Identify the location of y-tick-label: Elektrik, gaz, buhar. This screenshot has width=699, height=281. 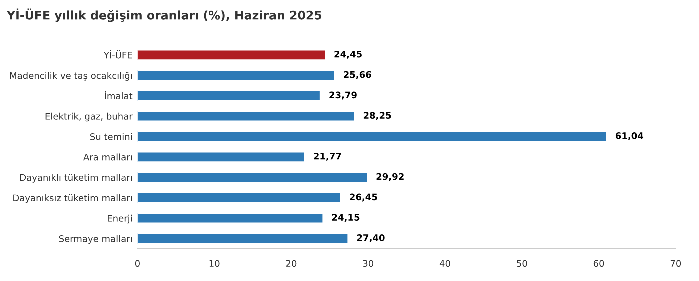
(89, 117).